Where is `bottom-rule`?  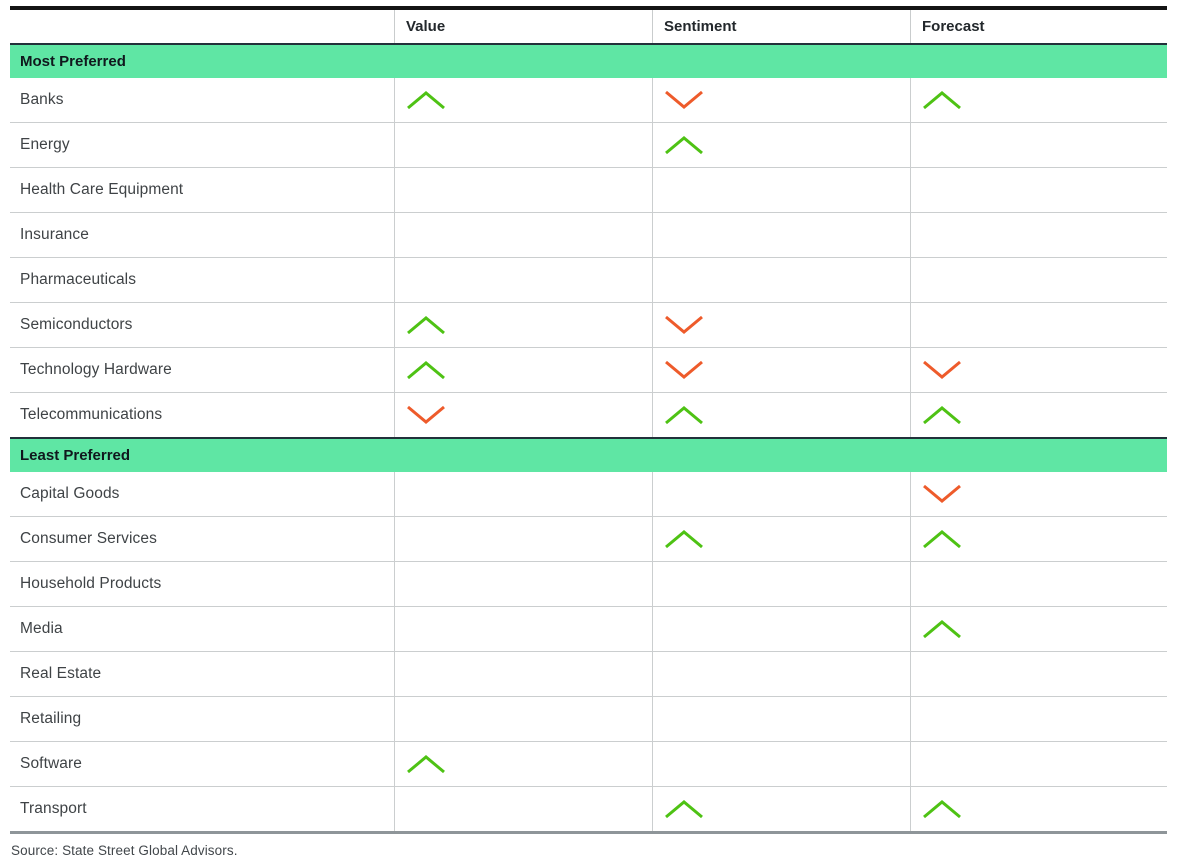 bottom-rule is located at coordinates (588, 832).